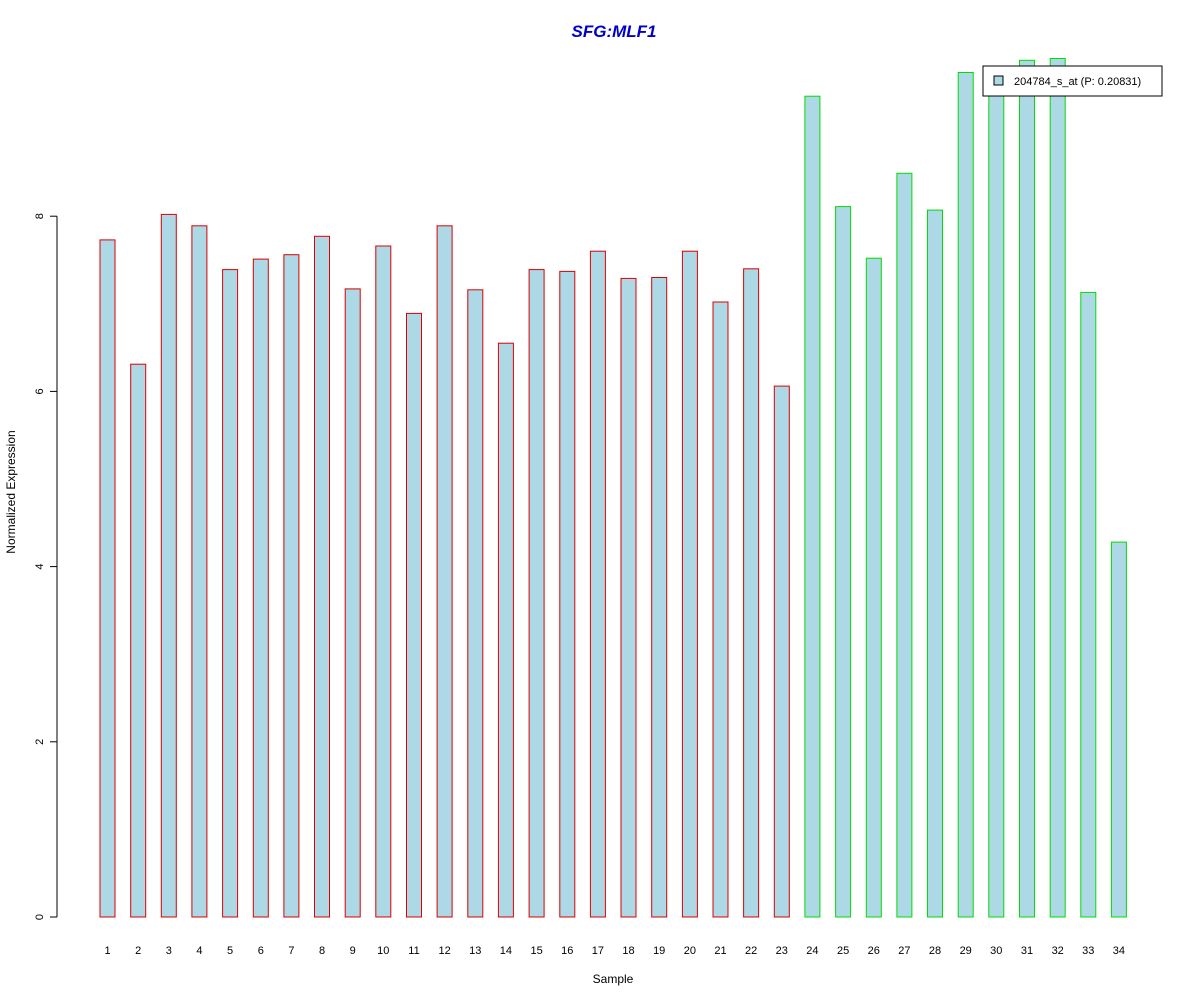  I want to click on x-tick-label: 20, so click(690, 951).